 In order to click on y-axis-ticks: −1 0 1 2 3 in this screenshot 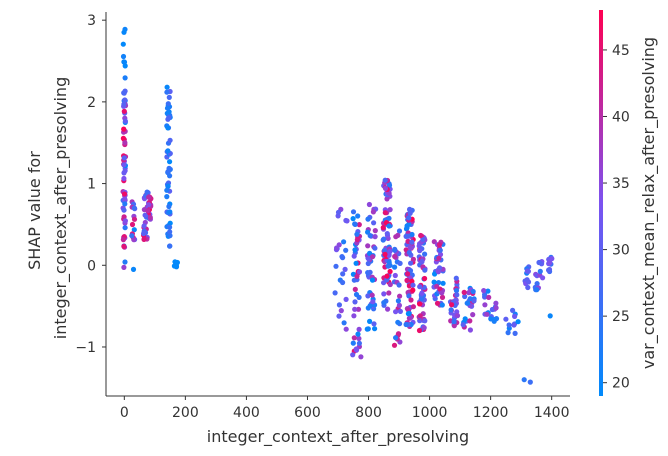, I will do `click(90, 184)`.